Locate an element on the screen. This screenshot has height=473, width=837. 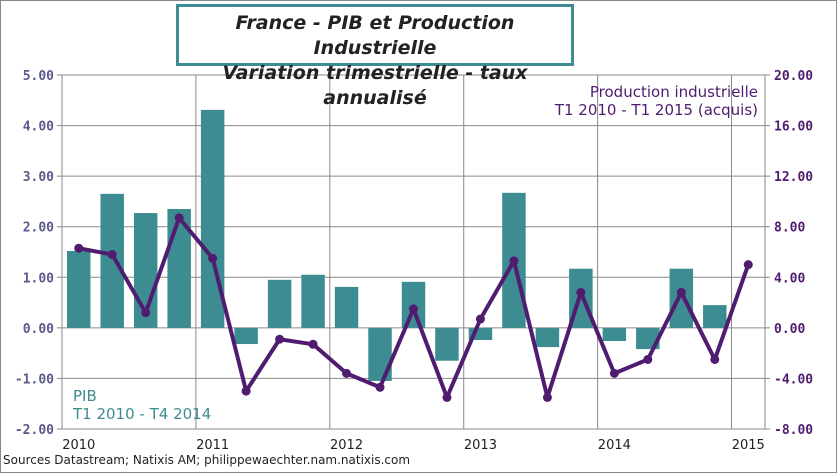
production-range-label: T1 2010 - T1 2015 (acquis) is located at coordinates (656, 110).